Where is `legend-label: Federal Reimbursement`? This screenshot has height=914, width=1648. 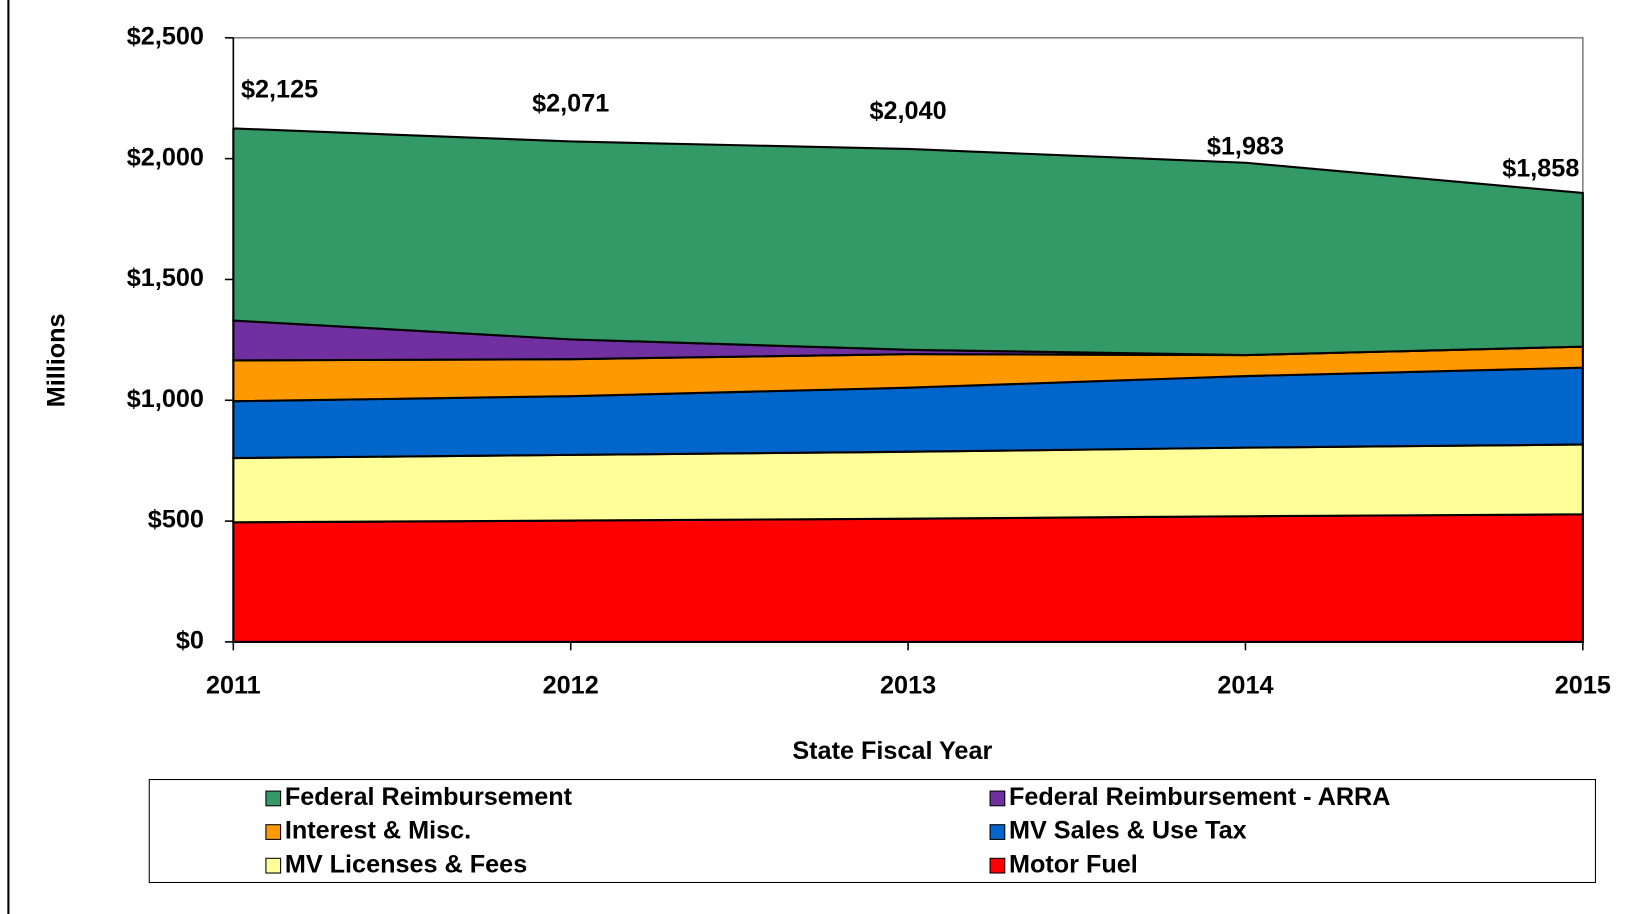 legend-label: Federal Reimbursement is located at coordinates (429, 797).